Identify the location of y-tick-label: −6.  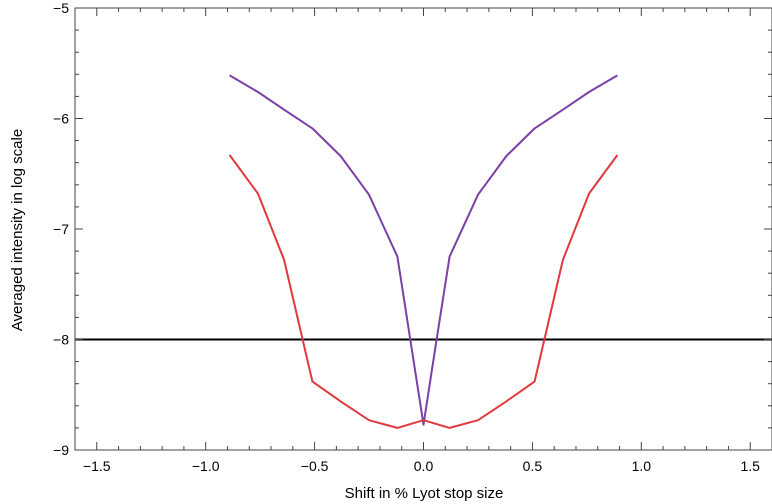
(61, 119).